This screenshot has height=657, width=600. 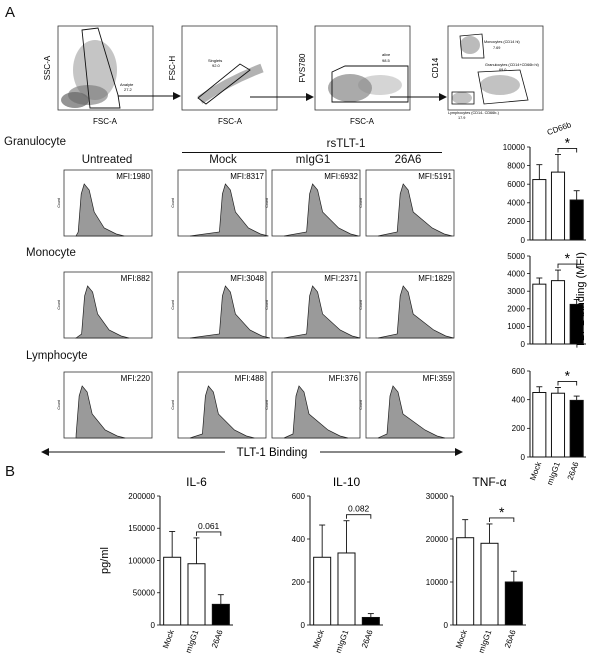 What do you see at coordinates (472, 46) in the screenshot?
I see `monocyte-gate` at bounding box center [472, 46].